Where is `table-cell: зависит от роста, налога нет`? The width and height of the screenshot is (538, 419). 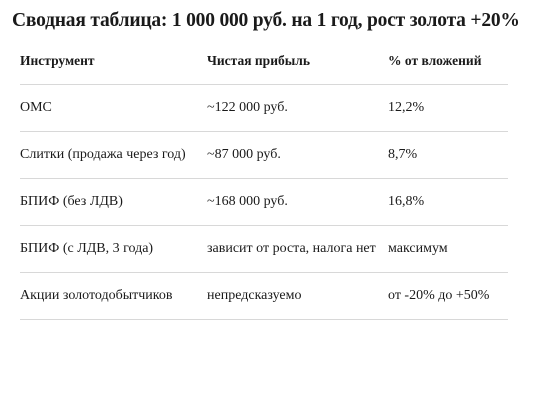
table-cell: зависит от роста, налога нет is located at coordinates (291, 248).